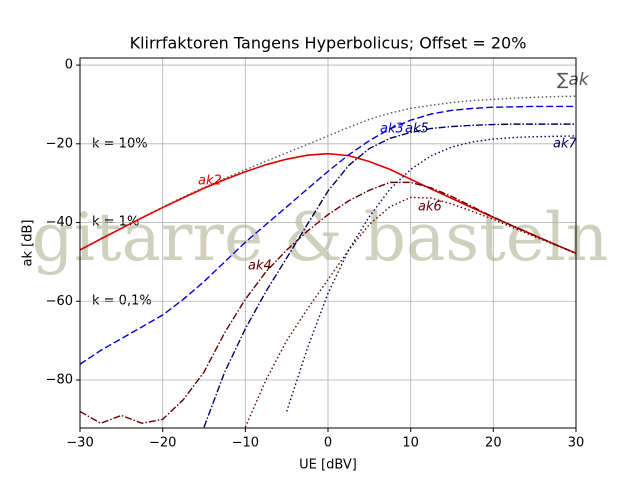 The height and width of the screenshot is (480, 640). Describe the element at coordinates (245, 443) in the screenshot. I see `x-tick-label: −10` at that location.